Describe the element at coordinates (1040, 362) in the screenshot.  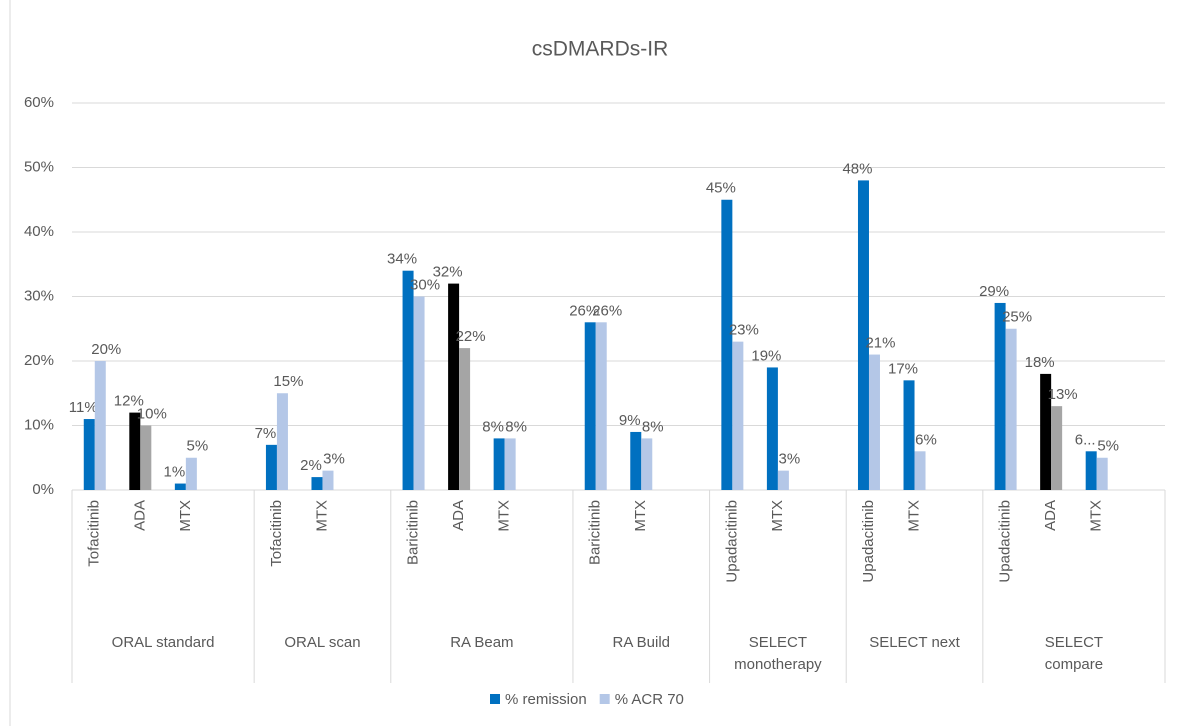
I see `data-label: 18%` at that location.